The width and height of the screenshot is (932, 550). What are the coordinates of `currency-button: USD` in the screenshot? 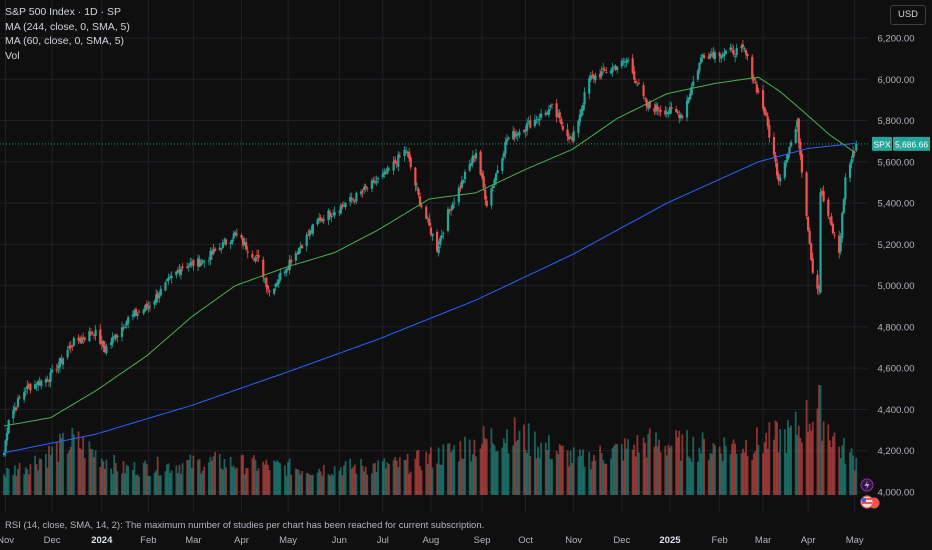 It's located at (908, 15).